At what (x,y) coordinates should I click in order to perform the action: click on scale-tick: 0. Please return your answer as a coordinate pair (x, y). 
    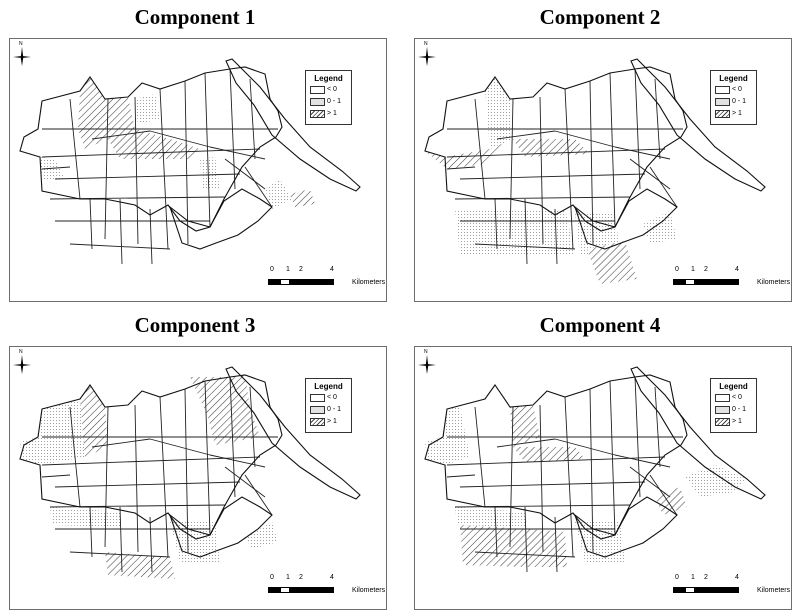
    Looking at the image, I should click on (272, 577).